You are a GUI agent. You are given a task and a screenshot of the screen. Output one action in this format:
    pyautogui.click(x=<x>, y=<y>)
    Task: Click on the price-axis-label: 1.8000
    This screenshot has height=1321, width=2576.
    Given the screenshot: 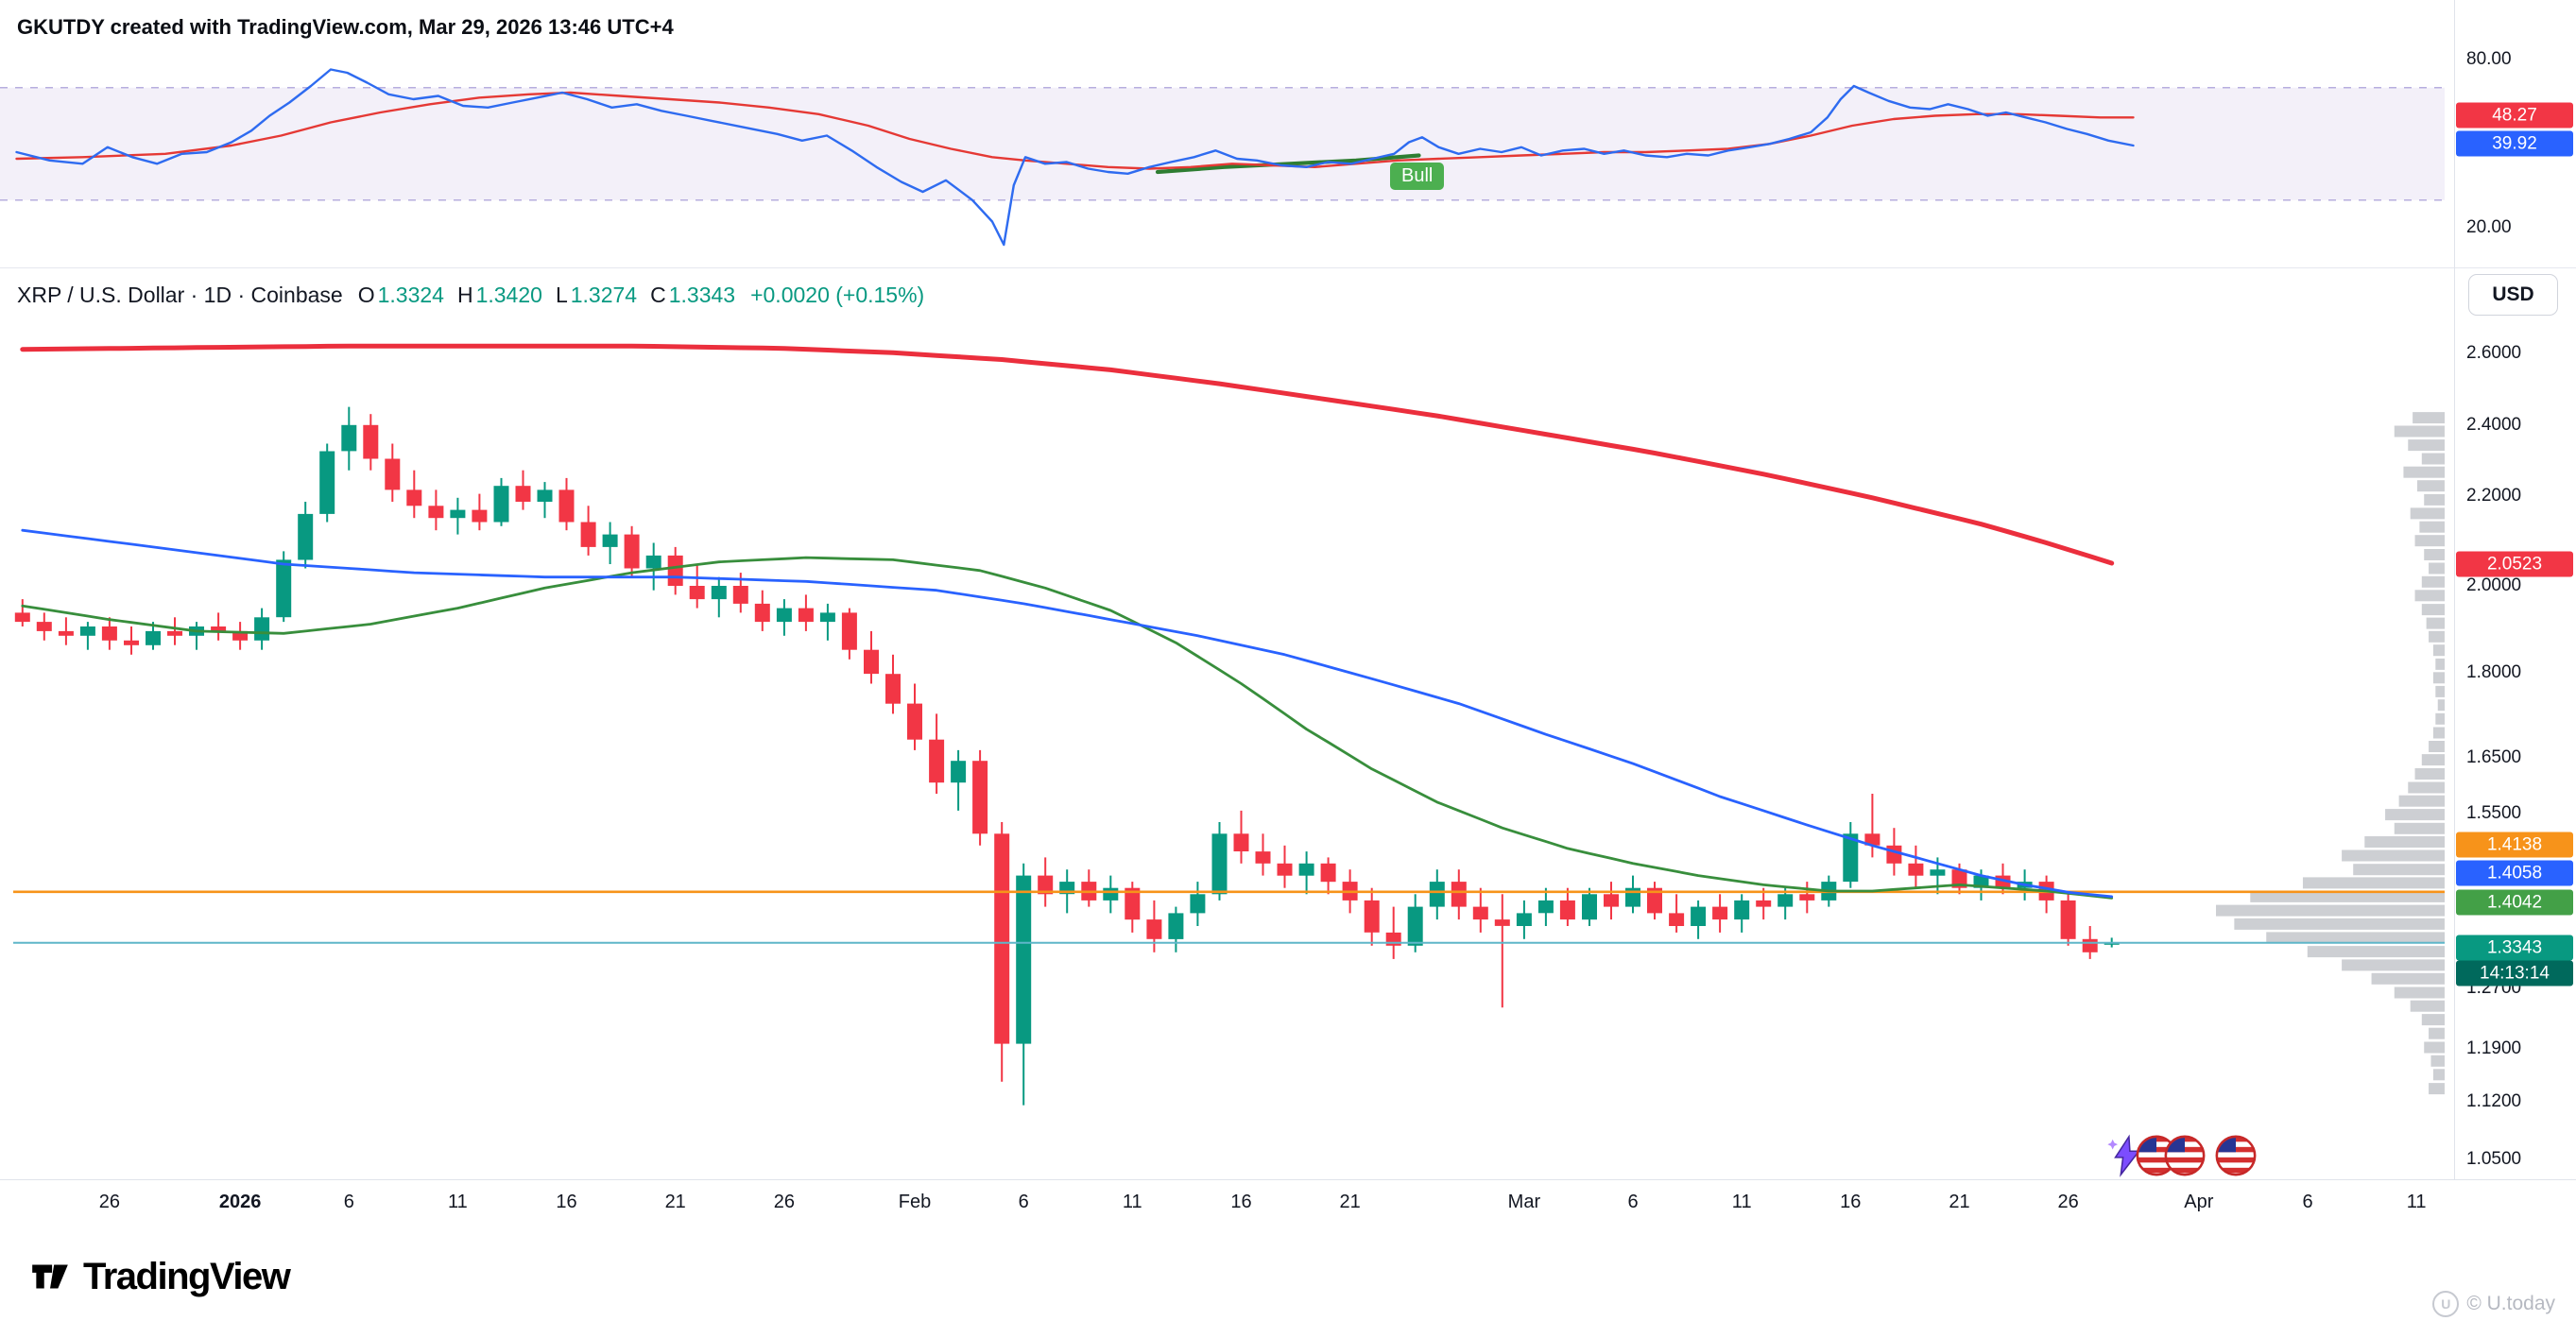 What is the action you would take?
    pyautogui.click(x=2494, y=672)
    